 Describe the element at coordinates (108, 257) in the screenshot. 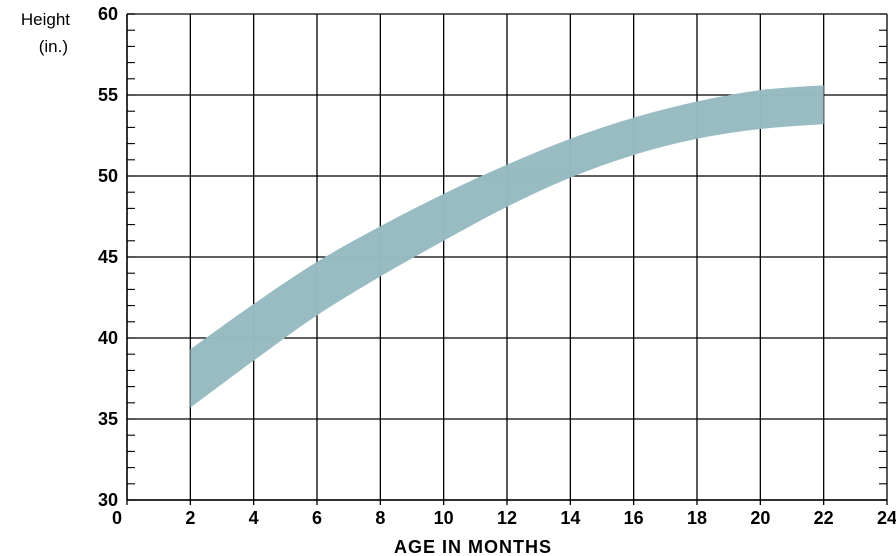

I see `y-tick-label: 45` at that location.